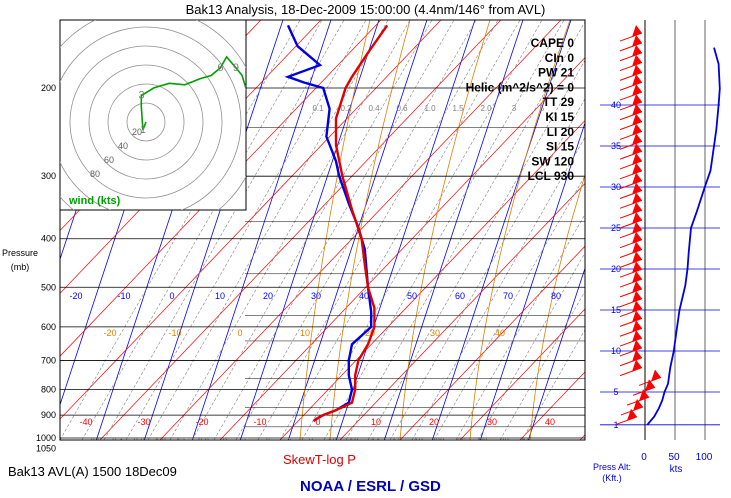  I want to click on temperature-line, so click(350, 223).